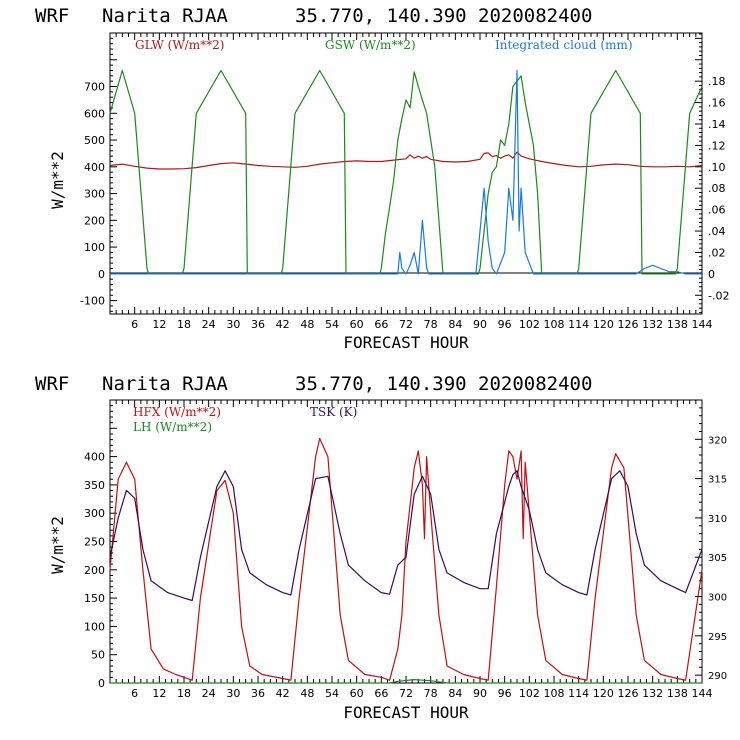  Describe the element at coordinates (94, 194) in the screenshot. I see `y-tick-label: 300` at that location.